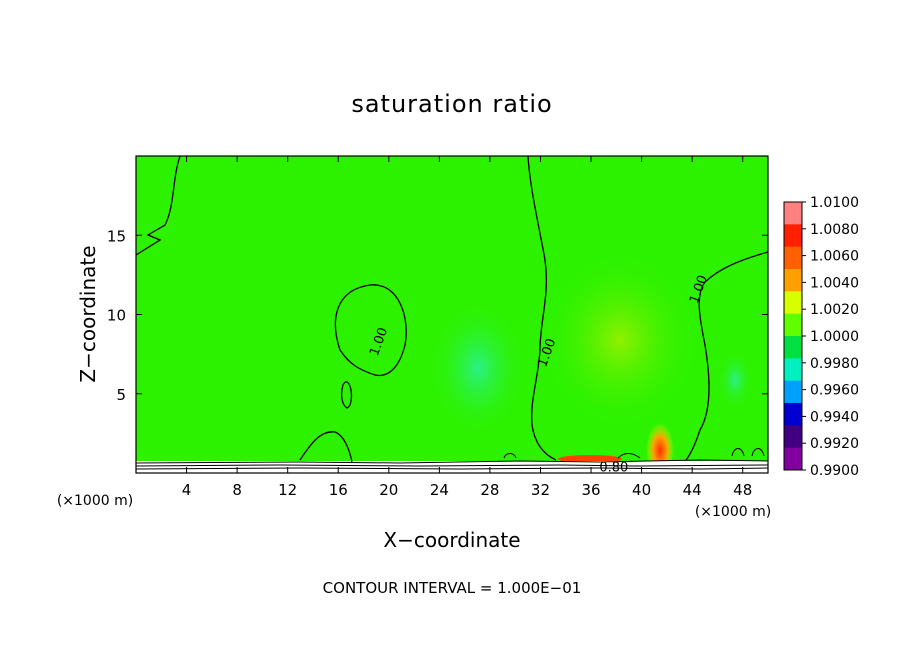  What do you see at coordinates (834, 444) in the screenshot?
I see `colorbar-label: 0.9920` at bounding box center [834, 444].